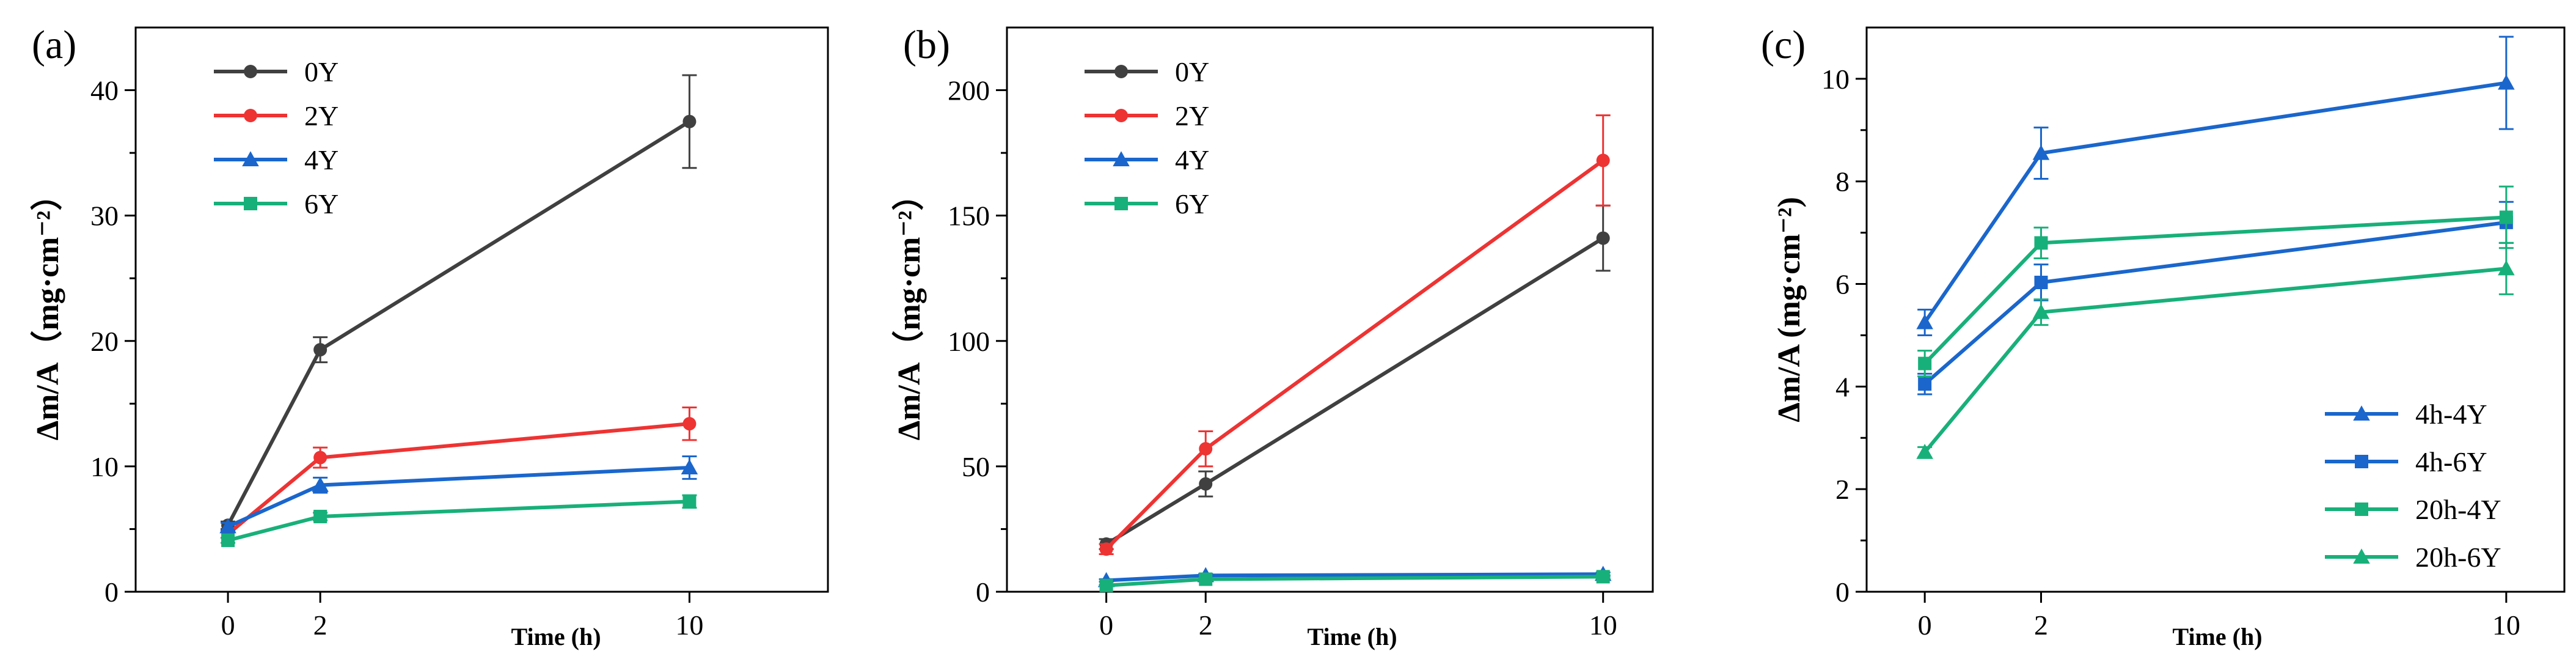 Image resolution: width=2576 pixels, height=670 pixels. I want to click on x-axis-title: Time (h), so click(2217, 636).